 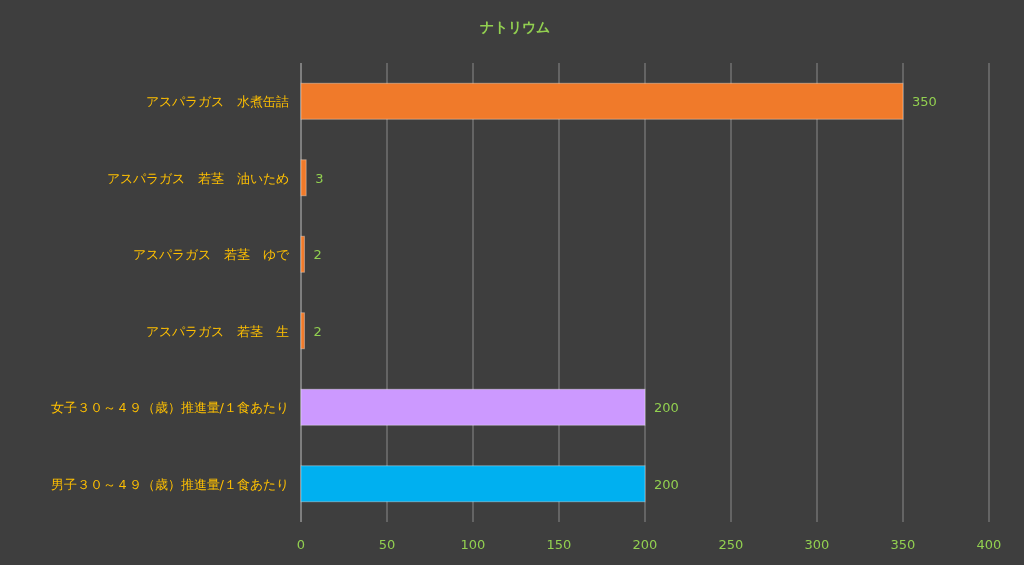 What do you see at coordinates (217, 102) in the screenshot?
I see `y-tick-label: アスパラガス 水煮缶詰` at bounding box center [217, 102].